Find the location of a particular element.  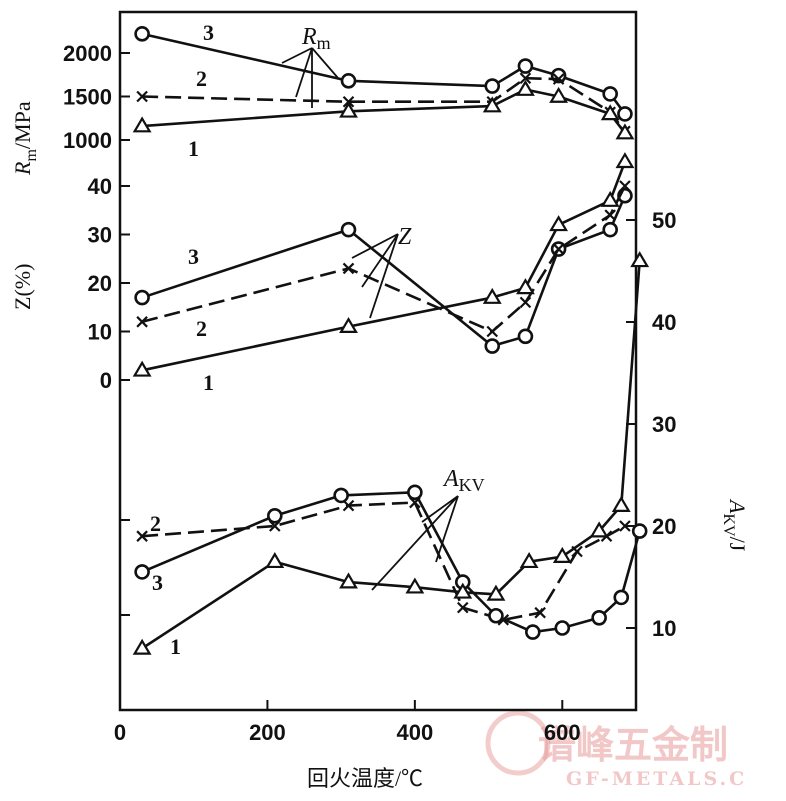

akv-series-1-label: 1 is located at coordinates (175, 646).